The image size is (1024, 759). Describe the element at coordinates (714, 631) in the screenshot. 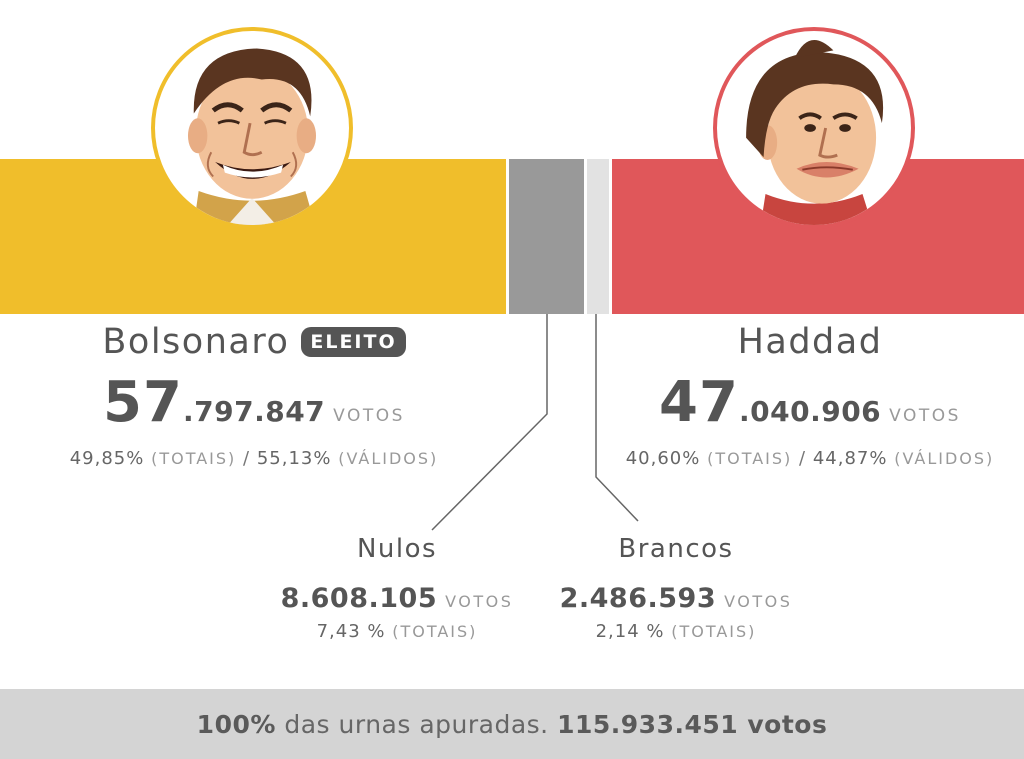

I see `brancos-pct-label: (TOTAIS)` at that location.